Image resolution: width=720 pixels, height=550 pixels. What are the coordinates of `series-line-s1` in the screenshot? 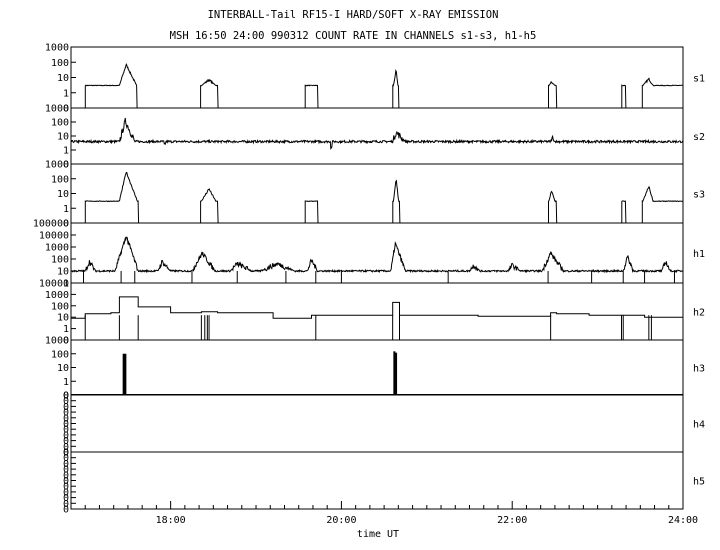 It's located at (383, 86).